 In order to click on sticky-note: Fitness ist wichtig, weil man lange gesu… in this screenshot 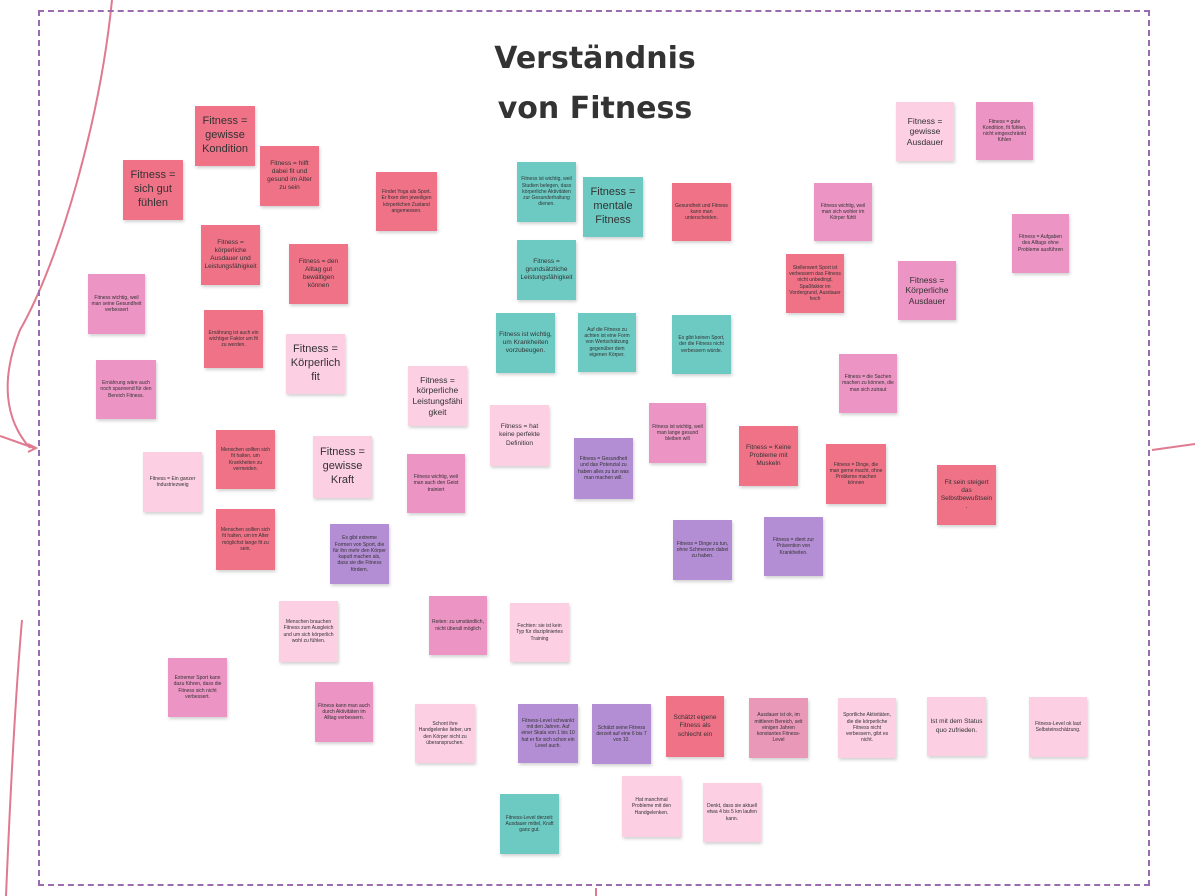, I will do `click(677, 433)`.